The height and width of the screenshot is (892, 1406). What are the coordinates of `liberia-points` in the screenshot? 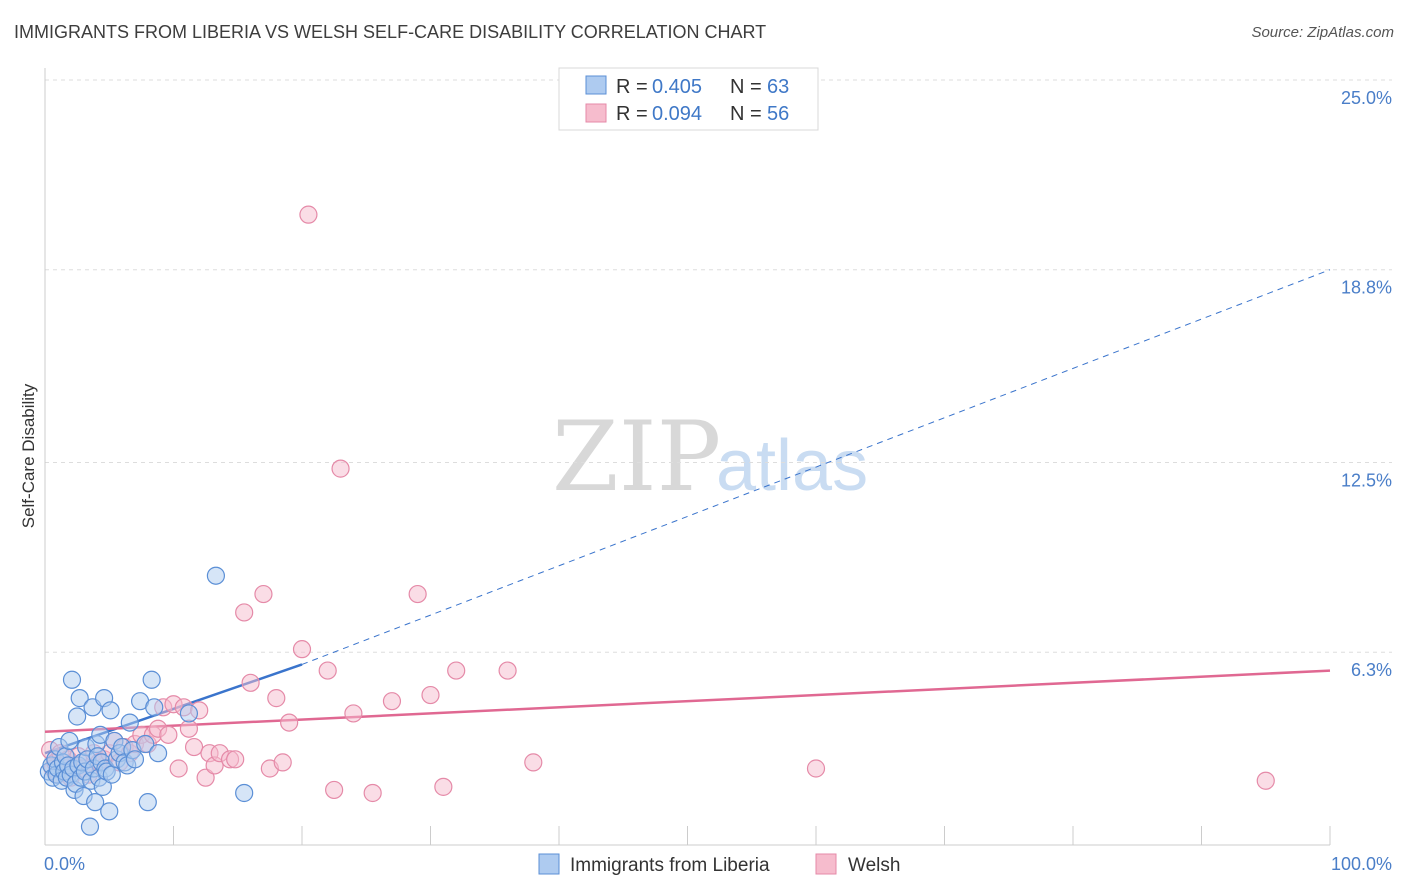 It's located at (146, 701).